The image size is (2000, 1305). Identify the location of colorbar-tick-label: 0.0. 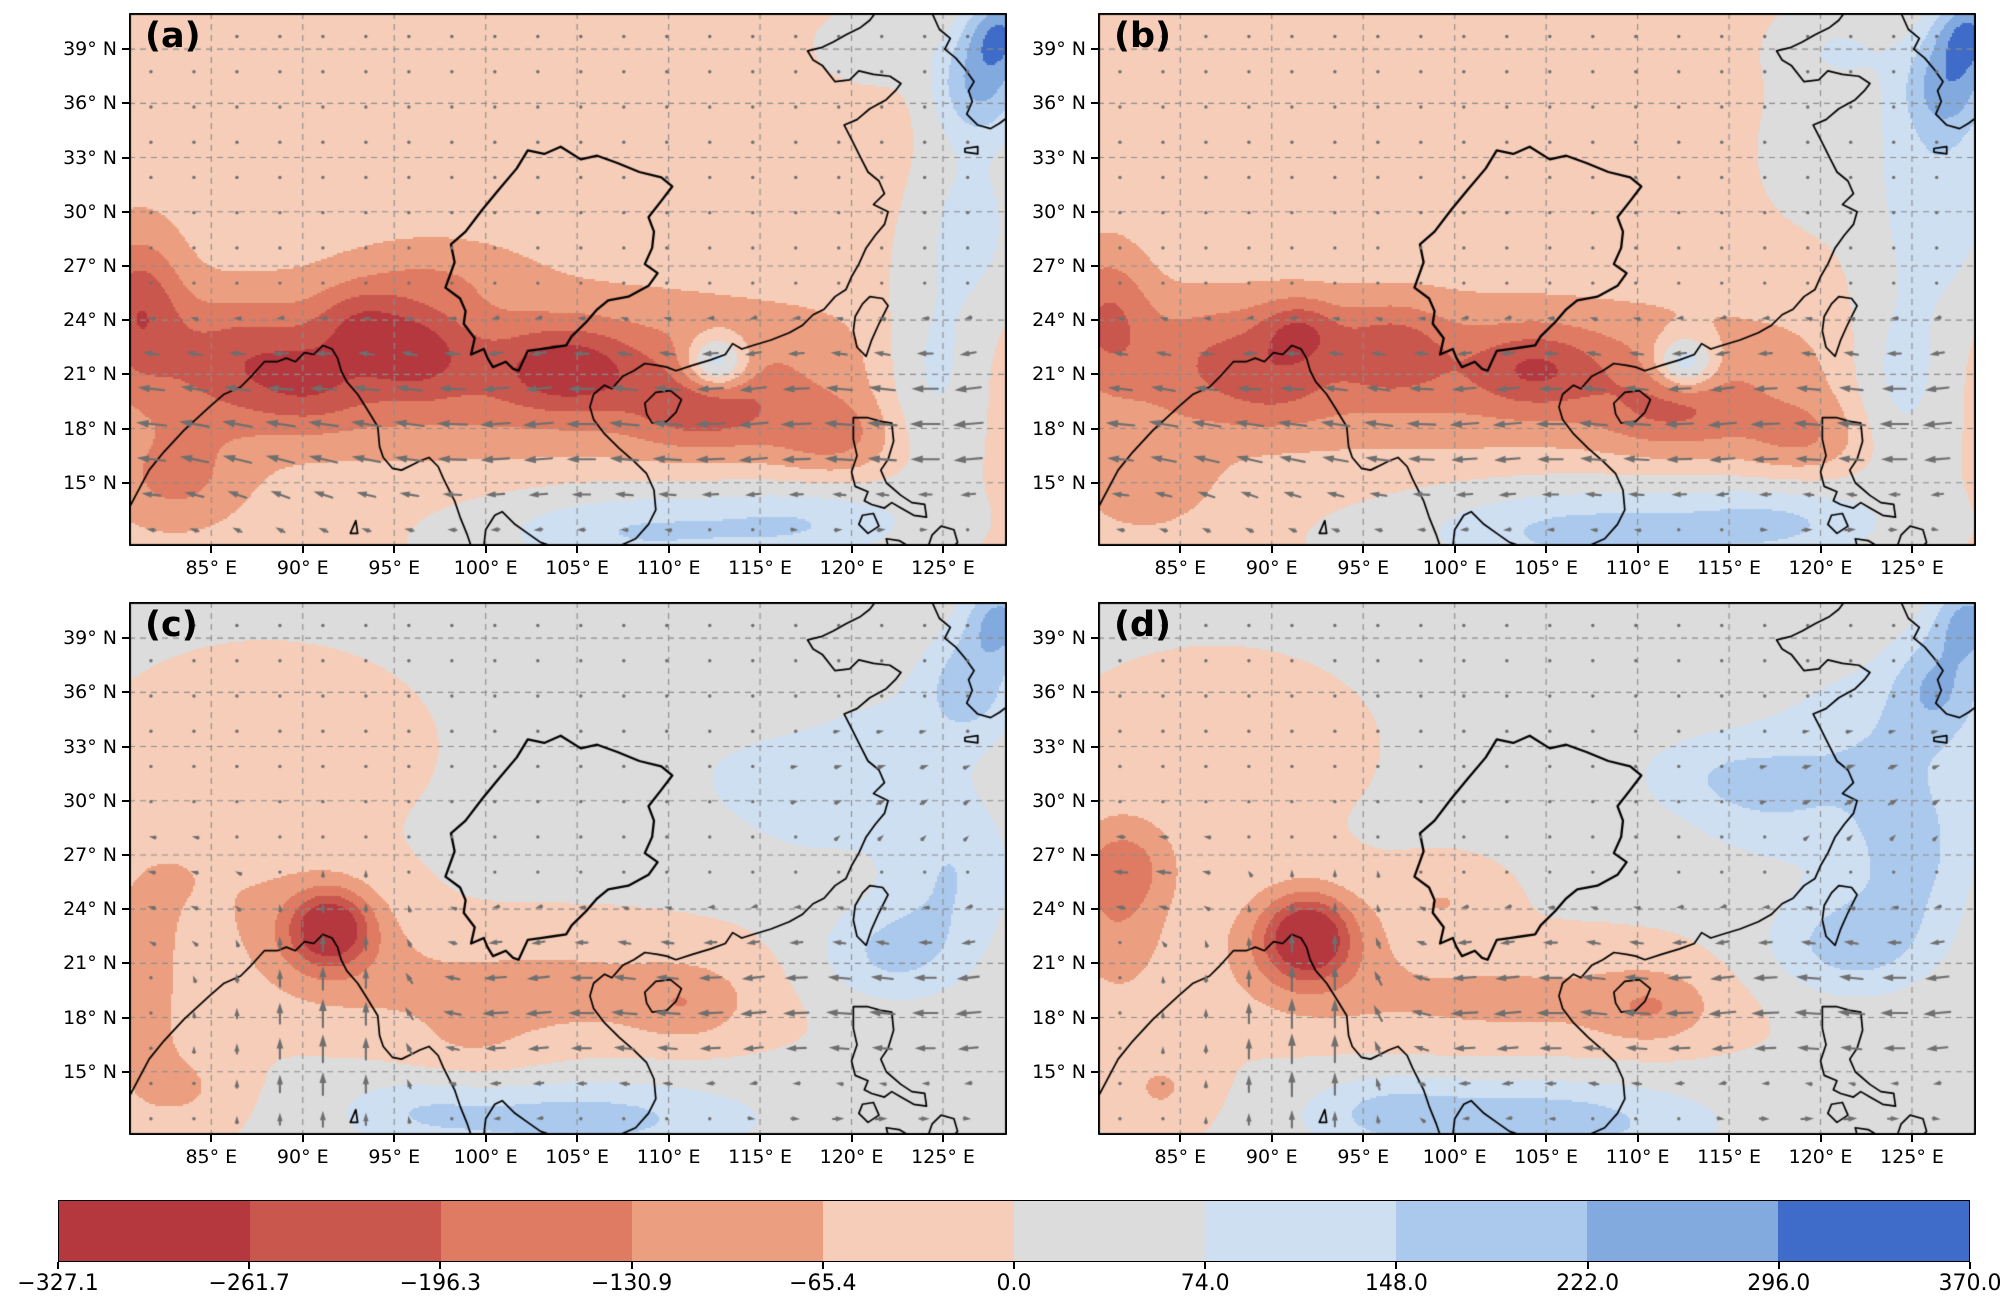
(1014, 1283).